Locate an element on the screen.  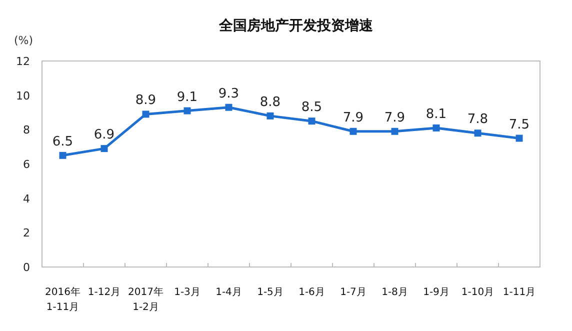
data-label: 8.9 is located at coordinates (145, 100).